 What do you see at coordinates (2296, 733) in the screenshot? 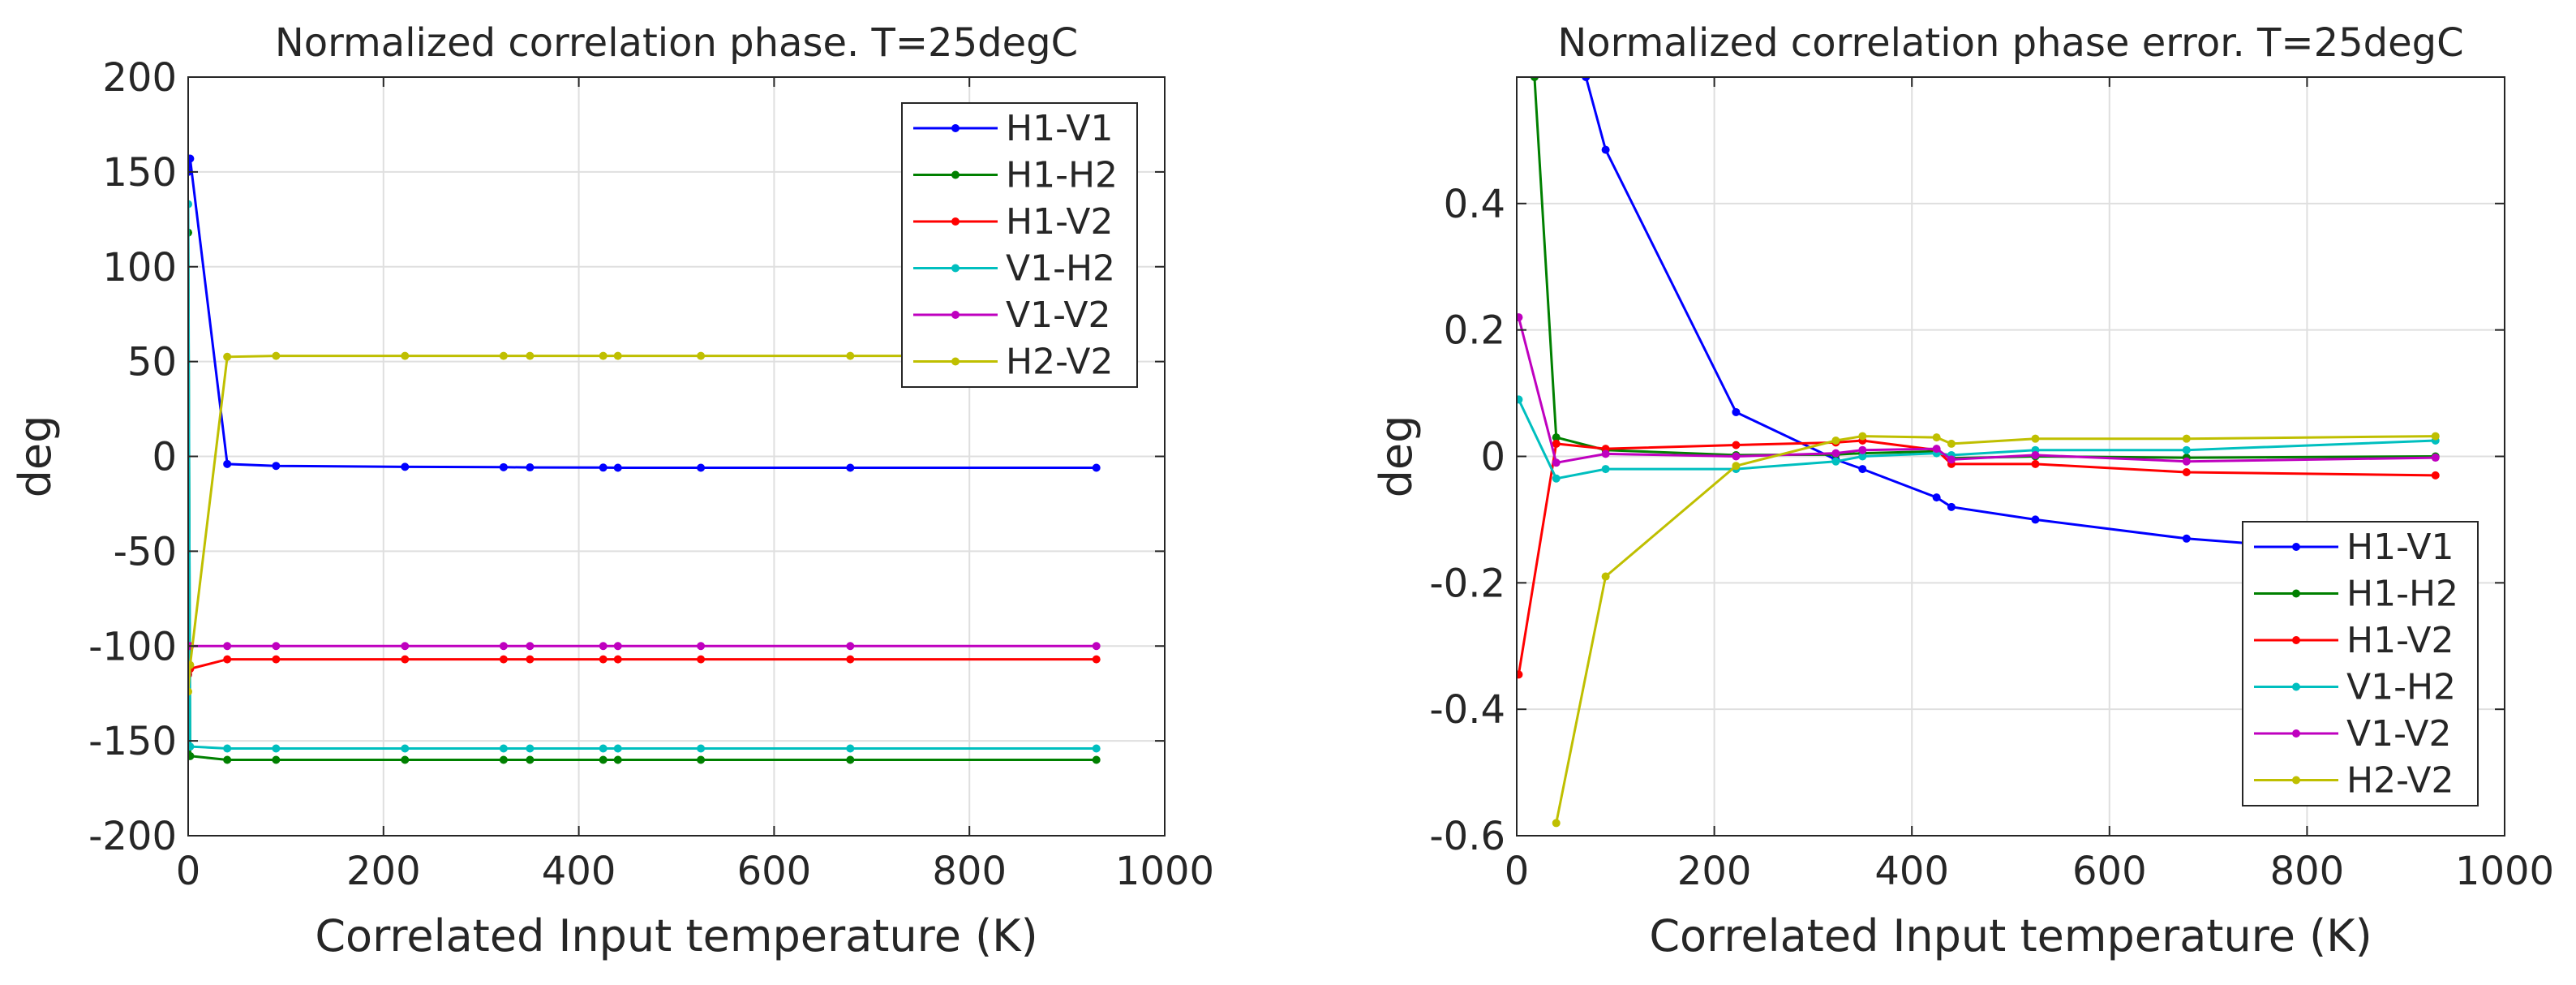
I see `legend-marker-v1-v2` at bounding box center [2296, 733].